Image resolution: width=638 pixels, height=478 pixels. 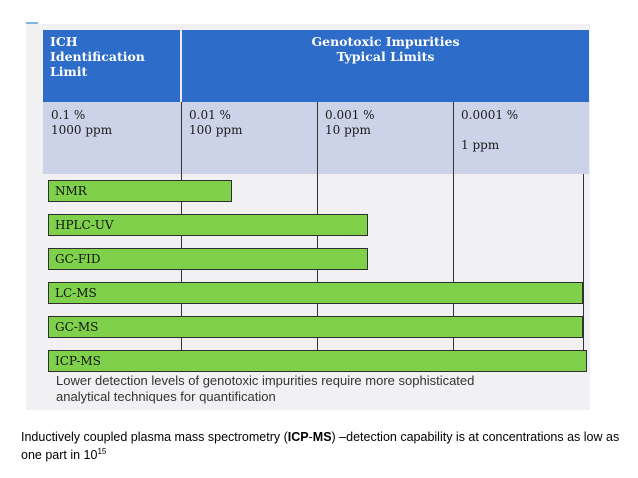 What do you see at coordinates (102, 451) in the screenshot?
I see `footnote-exponent: 15` at bounding box center [102, 451].